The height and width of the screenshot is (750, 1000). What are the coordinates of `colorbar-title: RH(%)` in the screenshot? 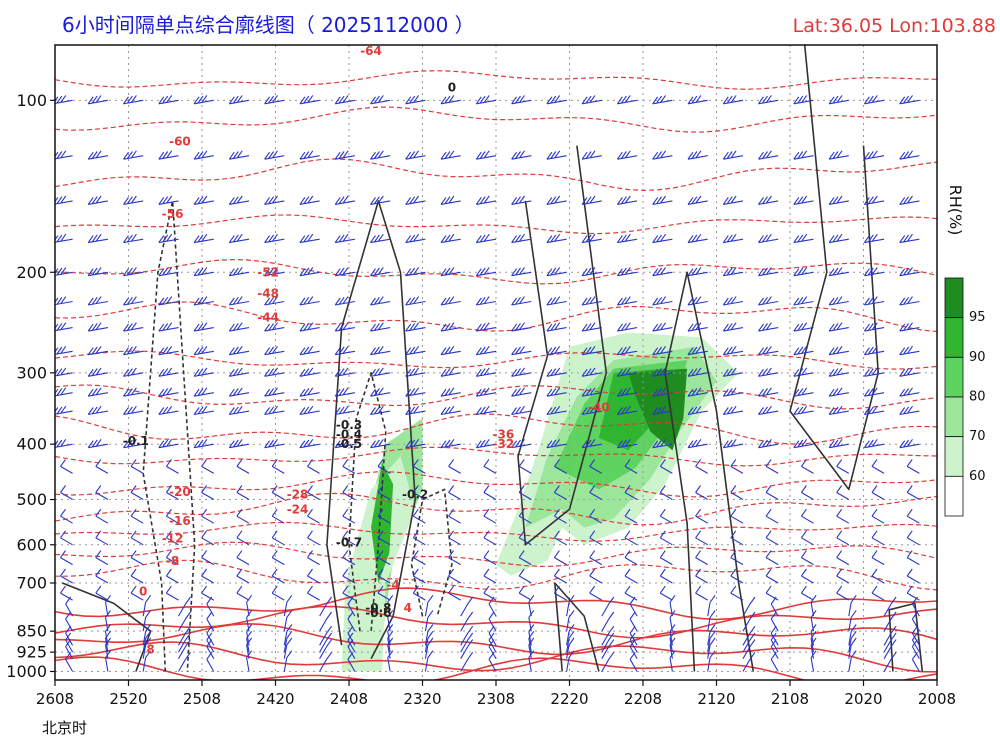 It's located at (955, 210).